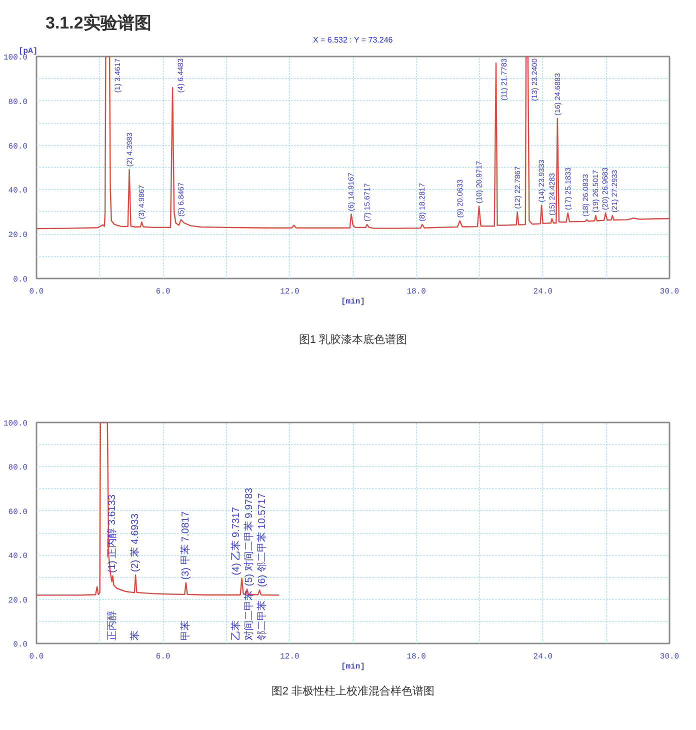 The height and width of the screenshot is (730, 696). I want to click on annotation: 苯, so click(135, 635).